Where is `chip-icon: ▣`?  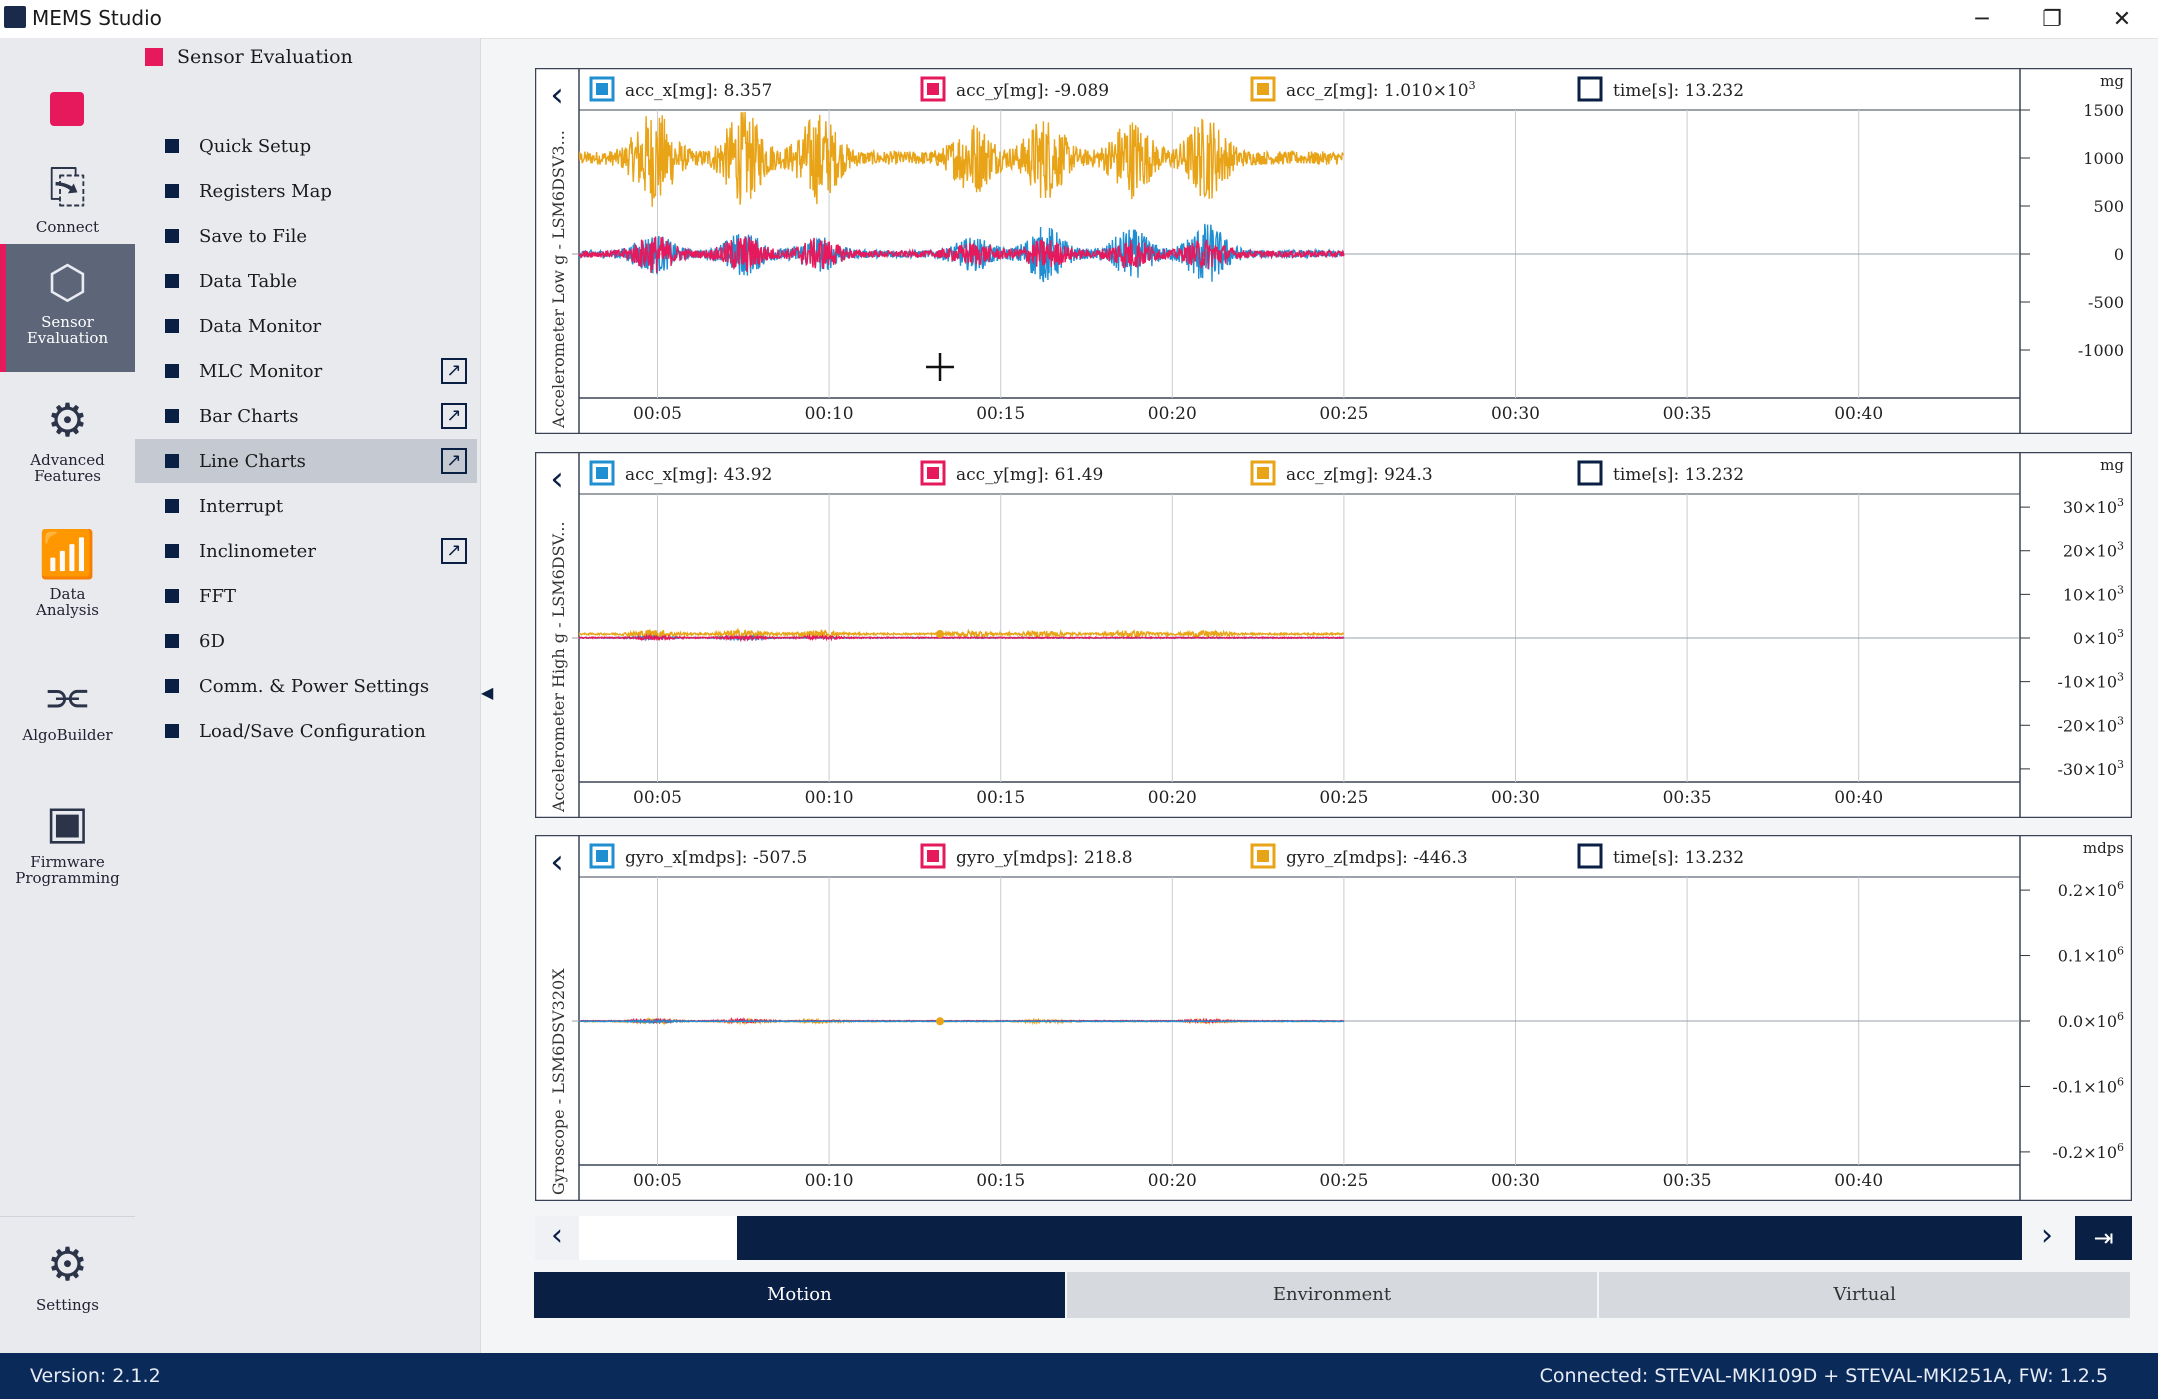
chip-icon: ▣ is located at coordinates (67, 822).